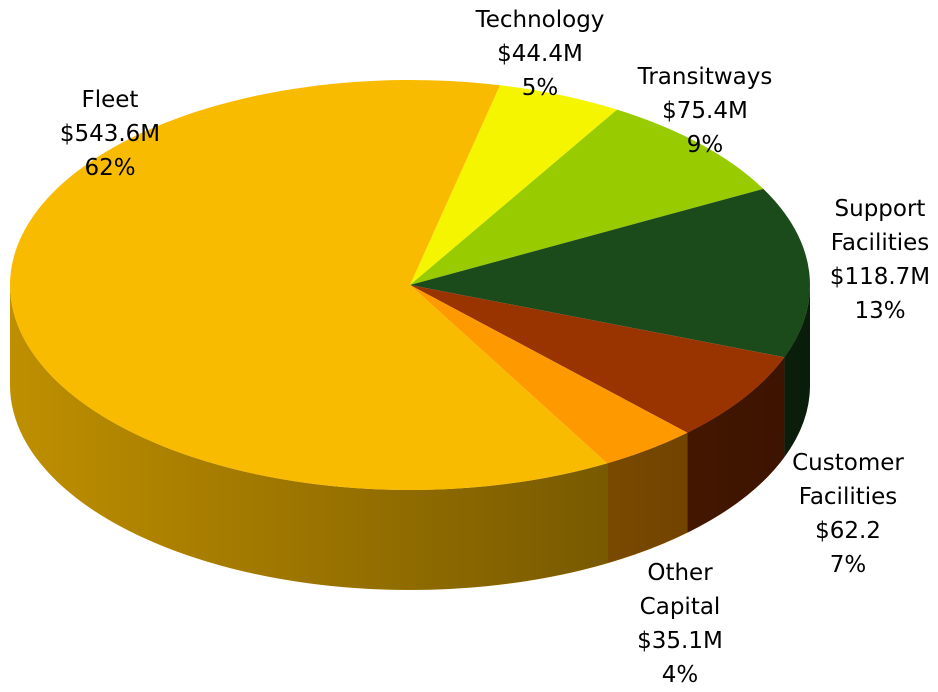 The height and width of the screenshot is (692, 938). I want to click on percentage-label: 4%, so click(680, 675).